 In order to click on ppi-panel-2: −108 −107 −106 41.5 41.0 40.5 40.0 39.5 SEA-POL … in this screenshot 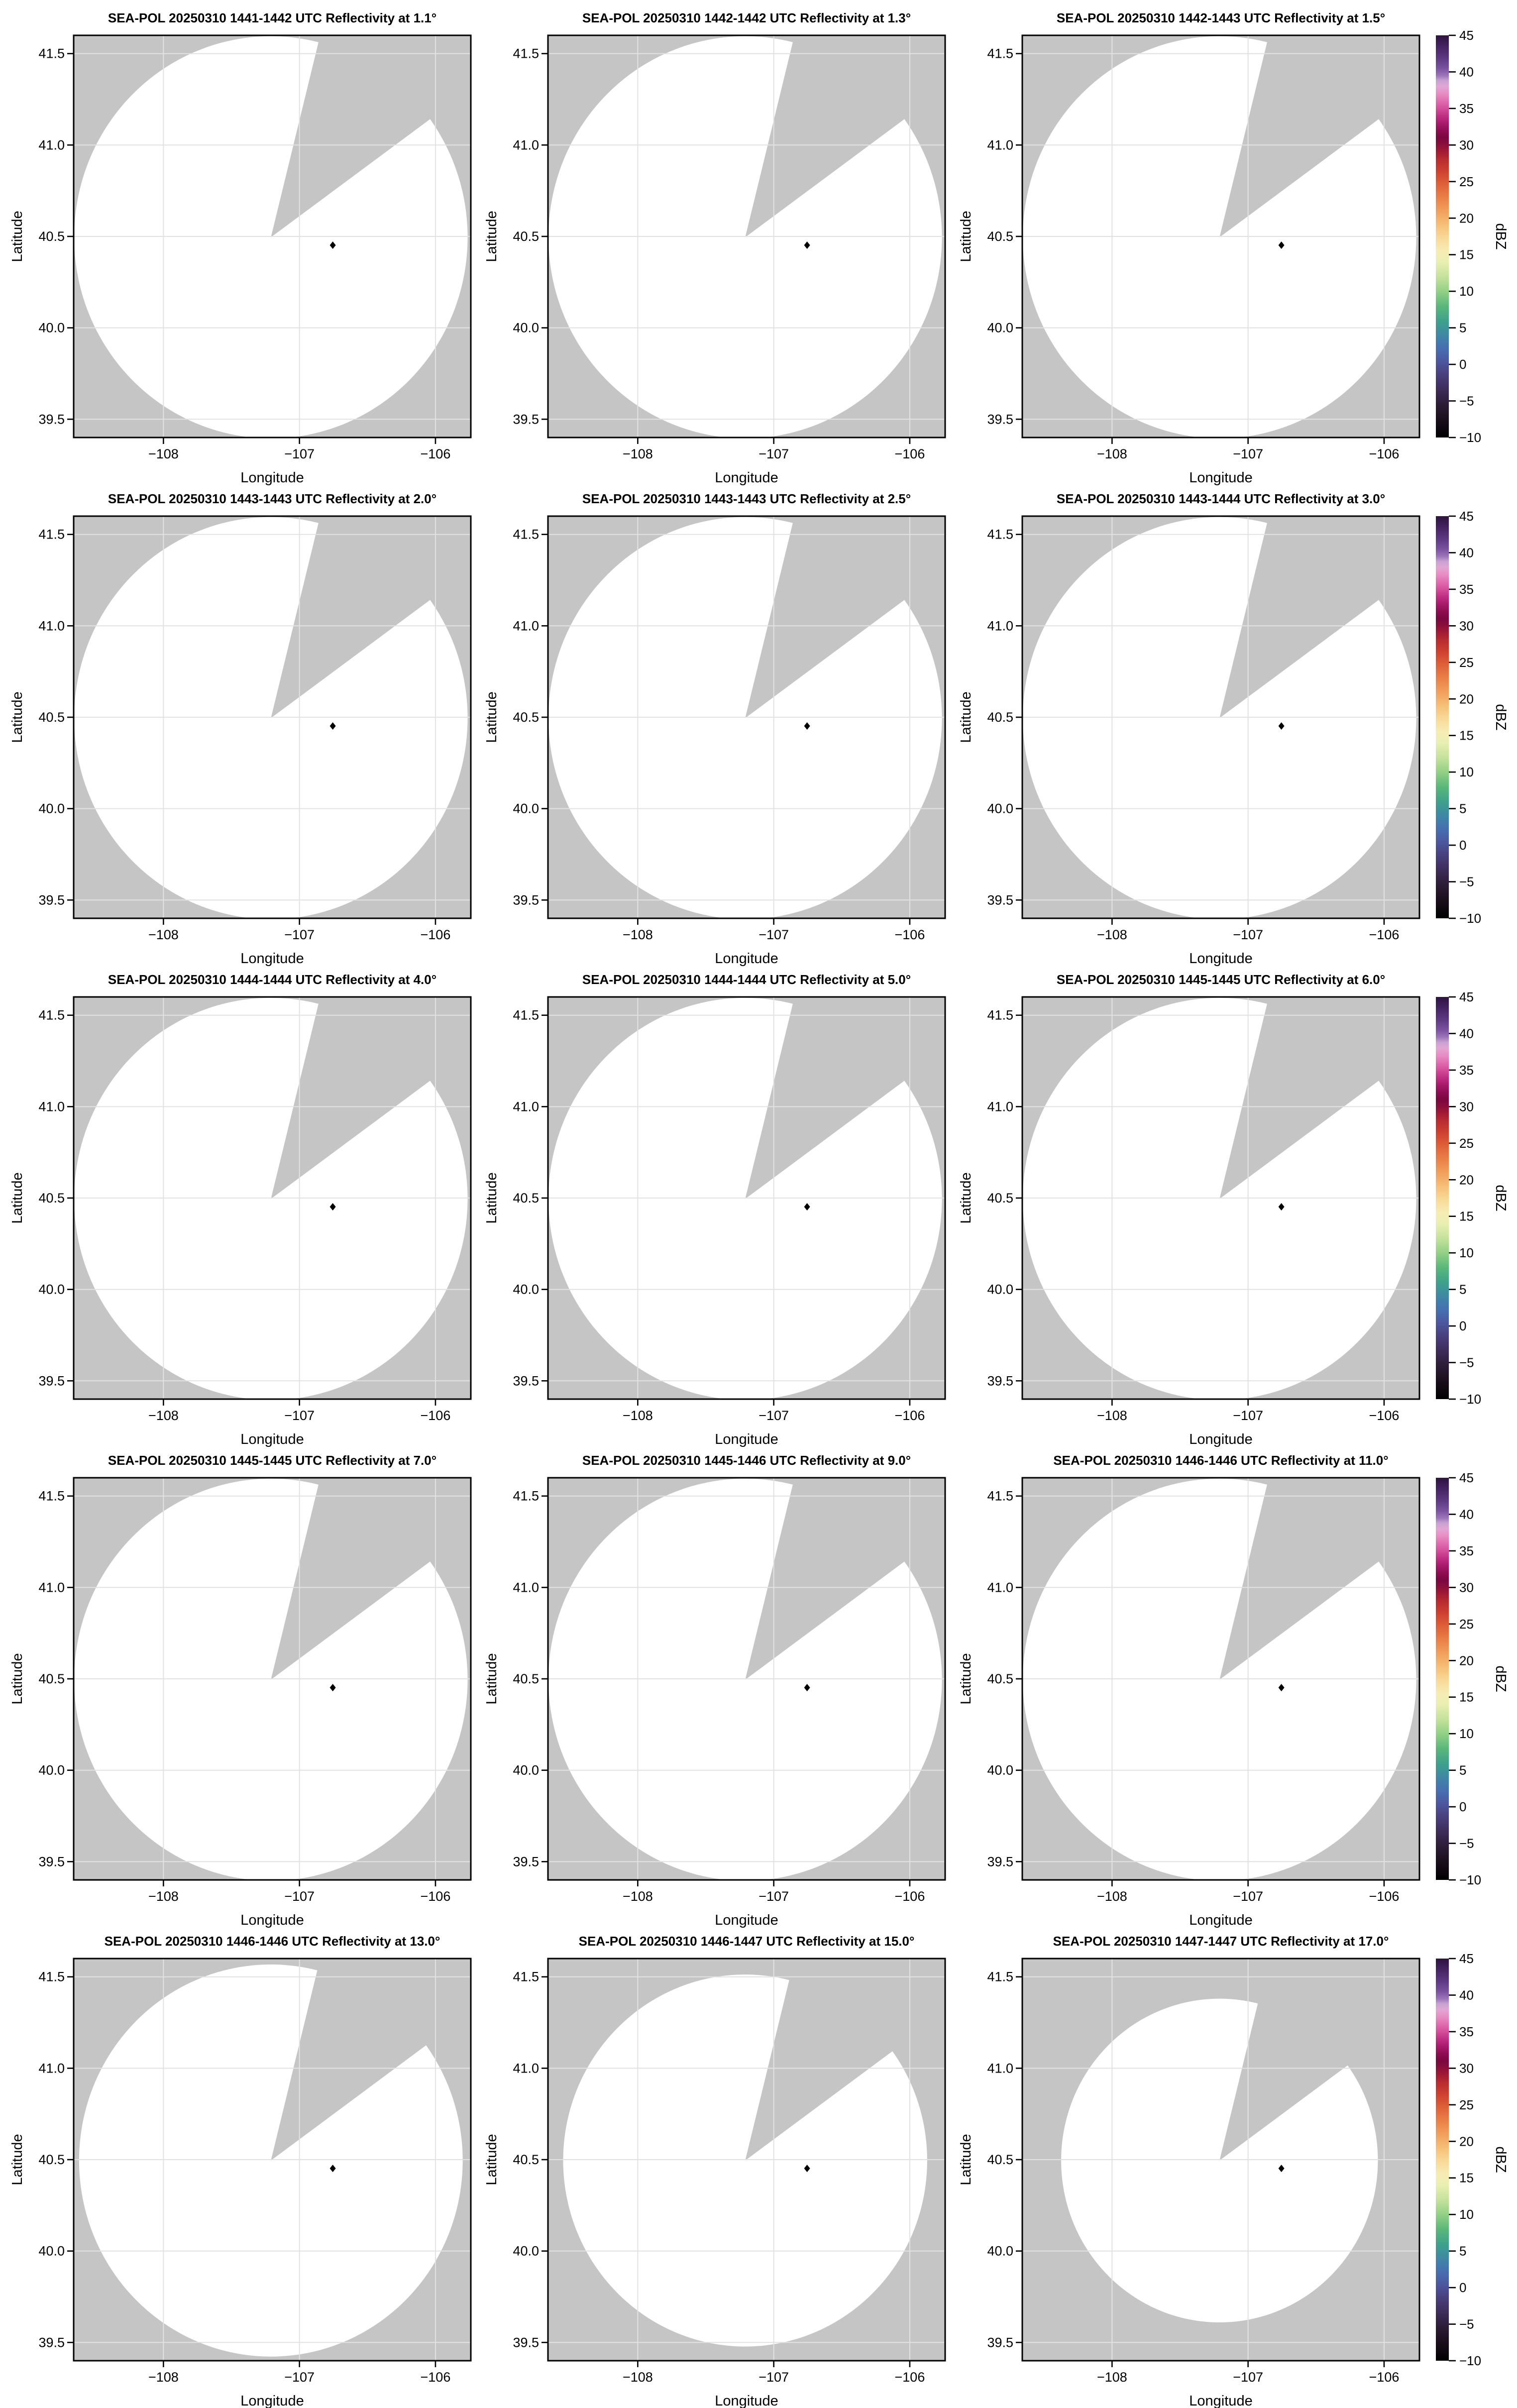, I will do `click(715, 248)`.